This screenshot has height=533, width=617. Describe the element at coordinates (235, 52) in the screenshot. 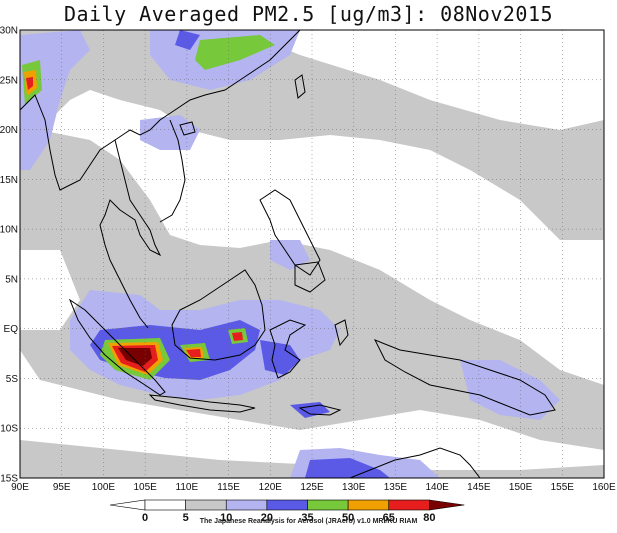

I see `green-south-china` at that location.